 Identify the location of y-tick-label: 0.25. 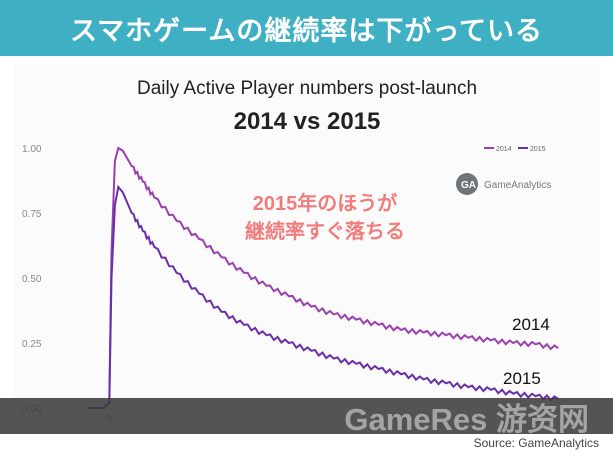
(32, 344).